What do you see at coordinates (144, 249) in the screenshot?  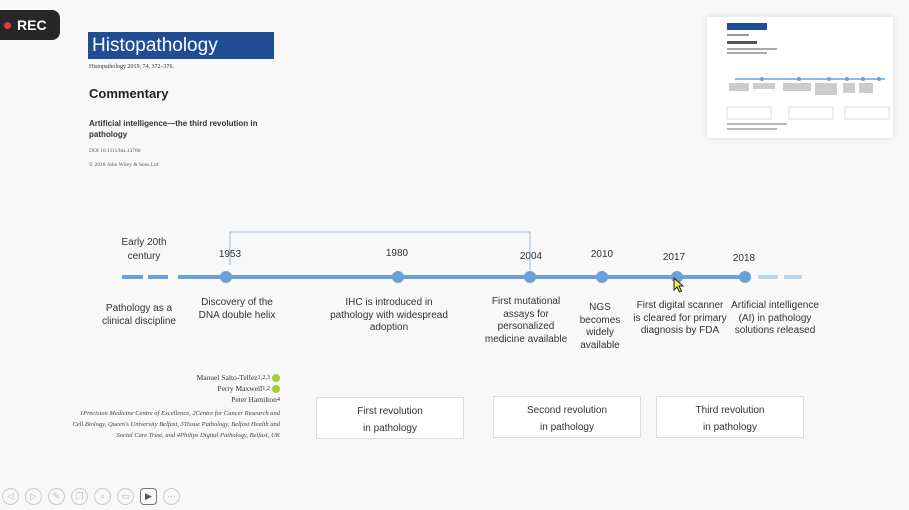 I see `year-early-20th-century: Early 20th century` at bounding box center [144, 249].